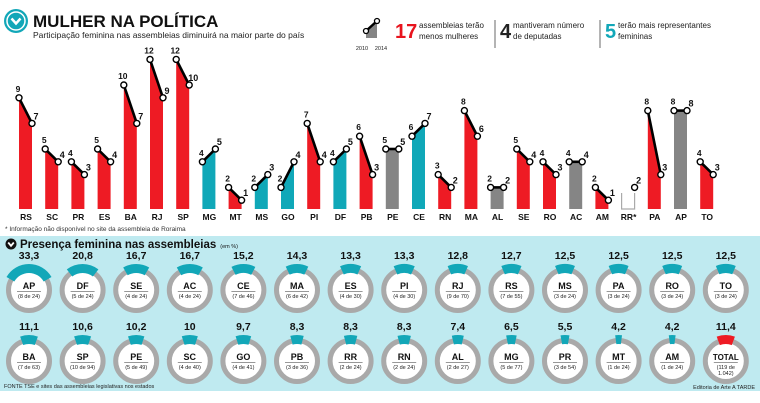  I want to click on donut-state: DF, so click(83, 286).